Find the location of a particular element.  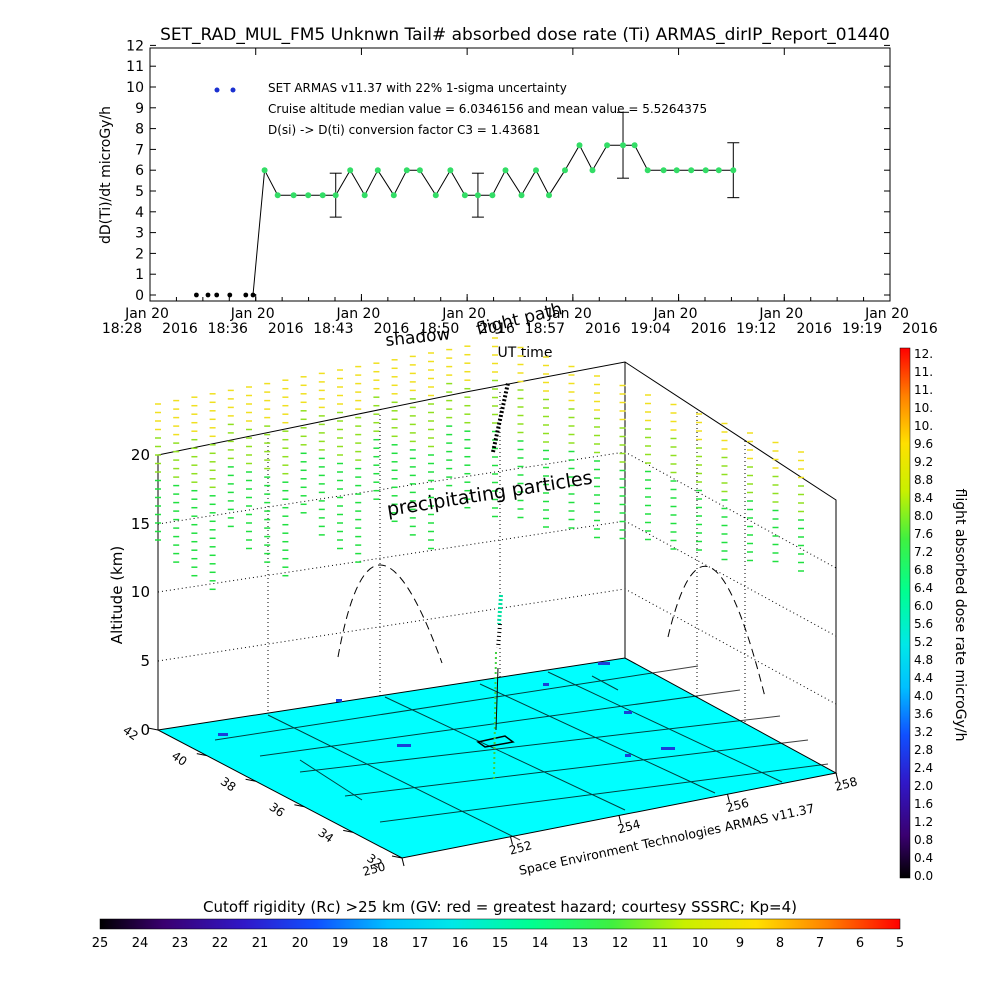

y-tick-label: 7 is located at coordinates (139, 150).